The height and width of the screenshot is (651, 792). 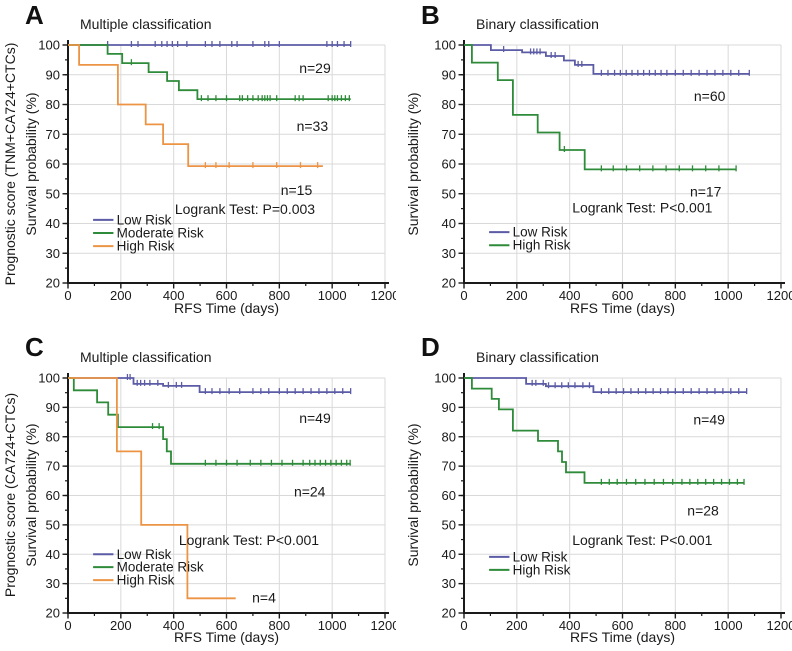 What do you see at coordinates (313, 126) in the screenshot?
I see `annotation-n-33: n=33` at bounding box center [313, 126].